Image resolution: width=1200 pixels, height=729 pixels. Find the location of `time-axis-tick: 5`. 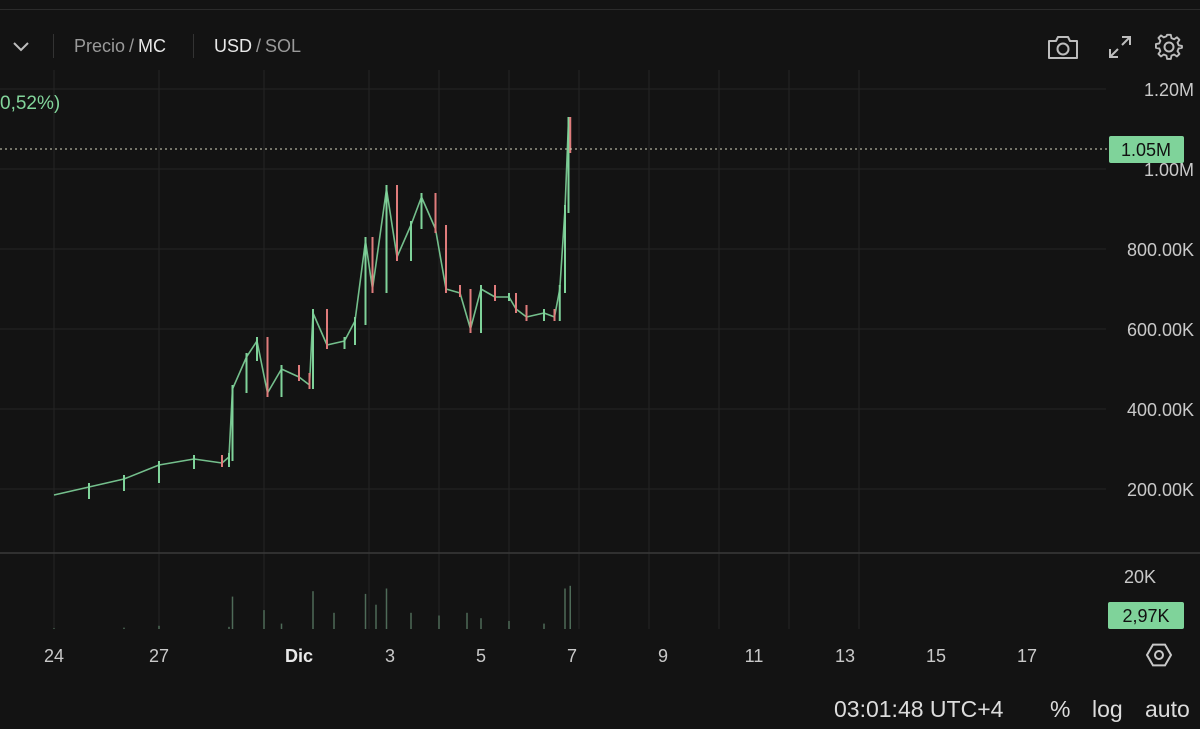

time-axis-tick: 5 is located at coordinates (481, 656).